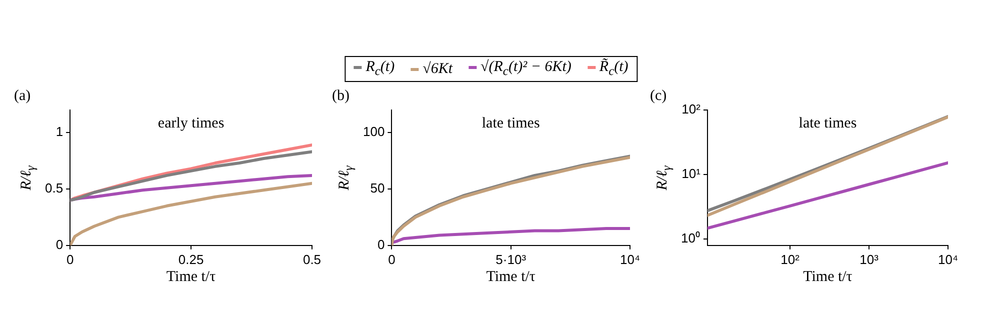 The width and height of the screenshot is (982, 323). Describe the element at coordinates (870, 259) in the screenshot. I see `x-tick-label: 10³` at that location.